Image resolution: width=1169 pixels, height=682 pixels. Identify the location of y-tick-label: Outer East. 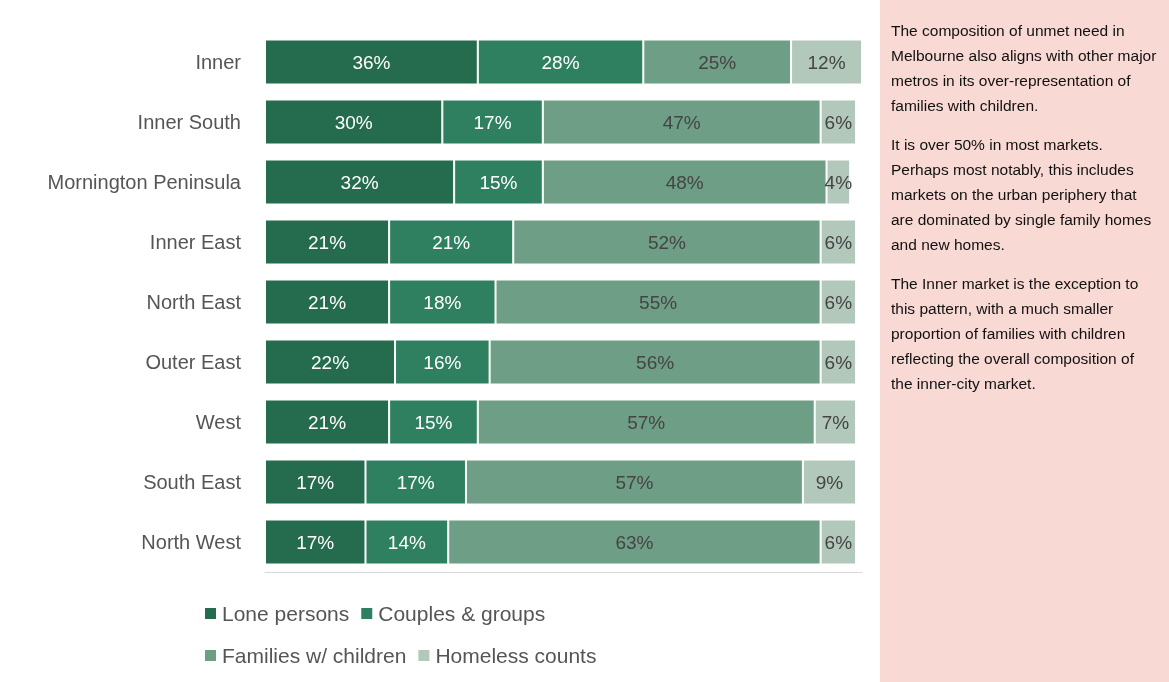
(193, 362).